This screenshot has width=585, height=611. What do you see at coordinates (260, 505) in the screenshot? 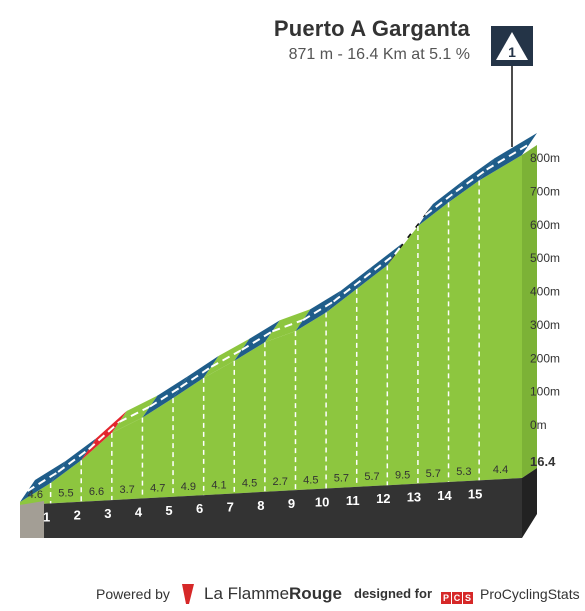
I see `km-marker-label: 8` at bounding box center [260, 505].